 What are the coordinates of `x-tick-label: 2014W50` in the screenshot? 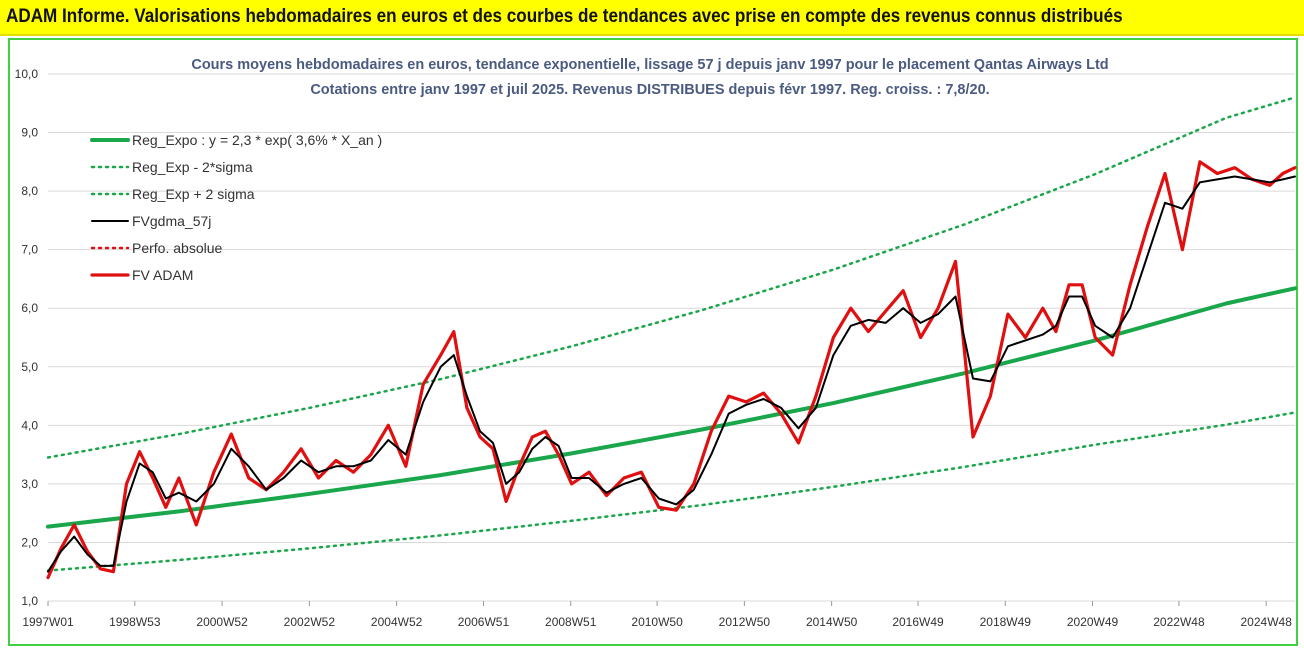 It's located at (832, 622).